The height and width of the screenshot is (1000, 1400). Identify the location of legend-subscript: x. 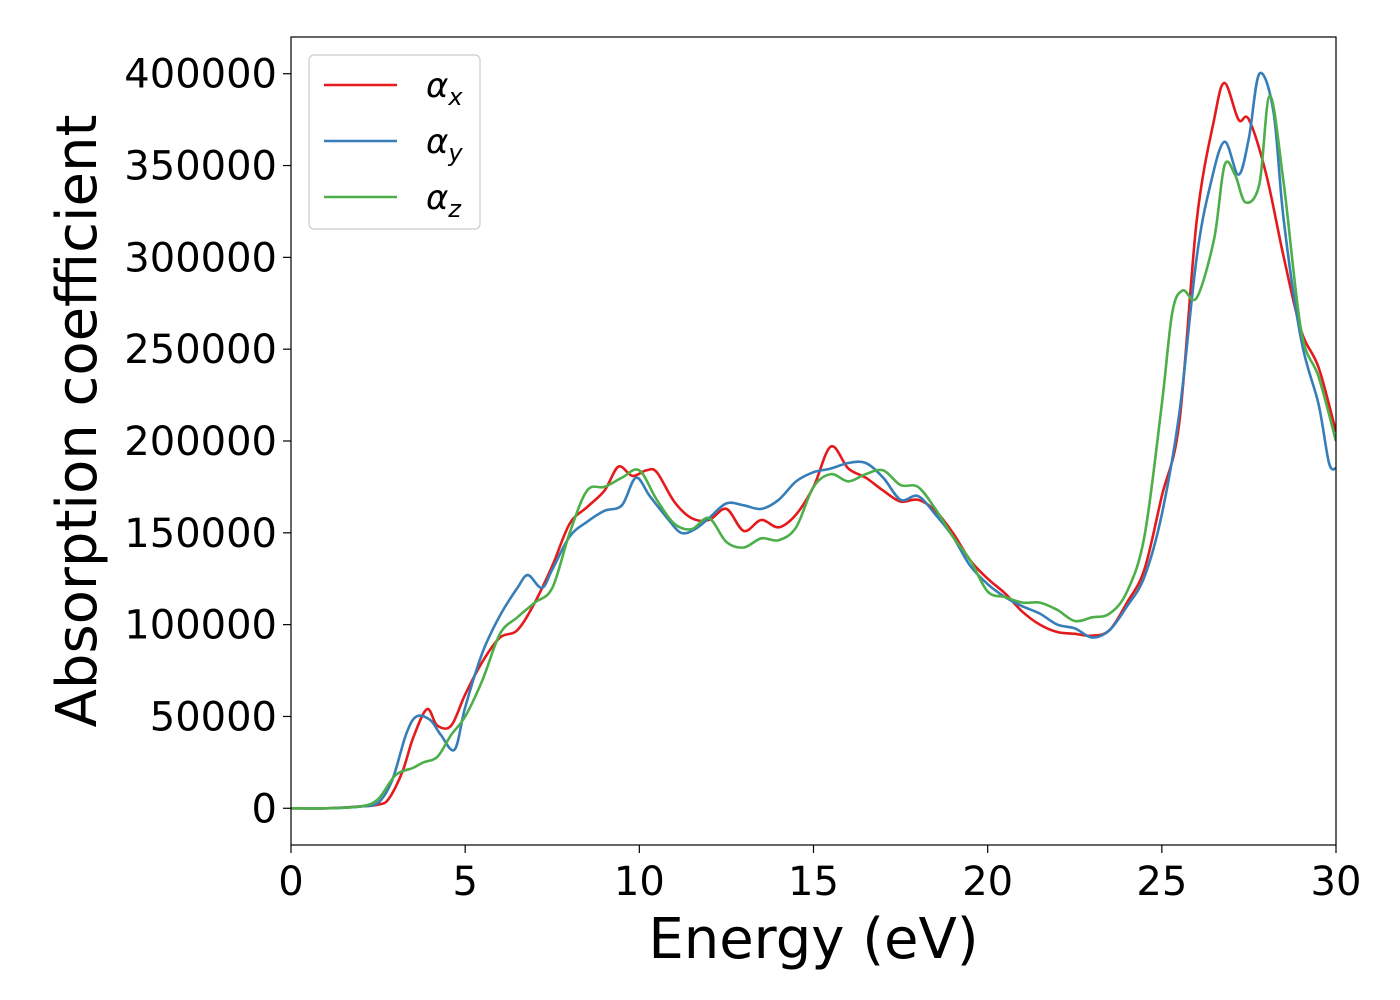
(455, 97).